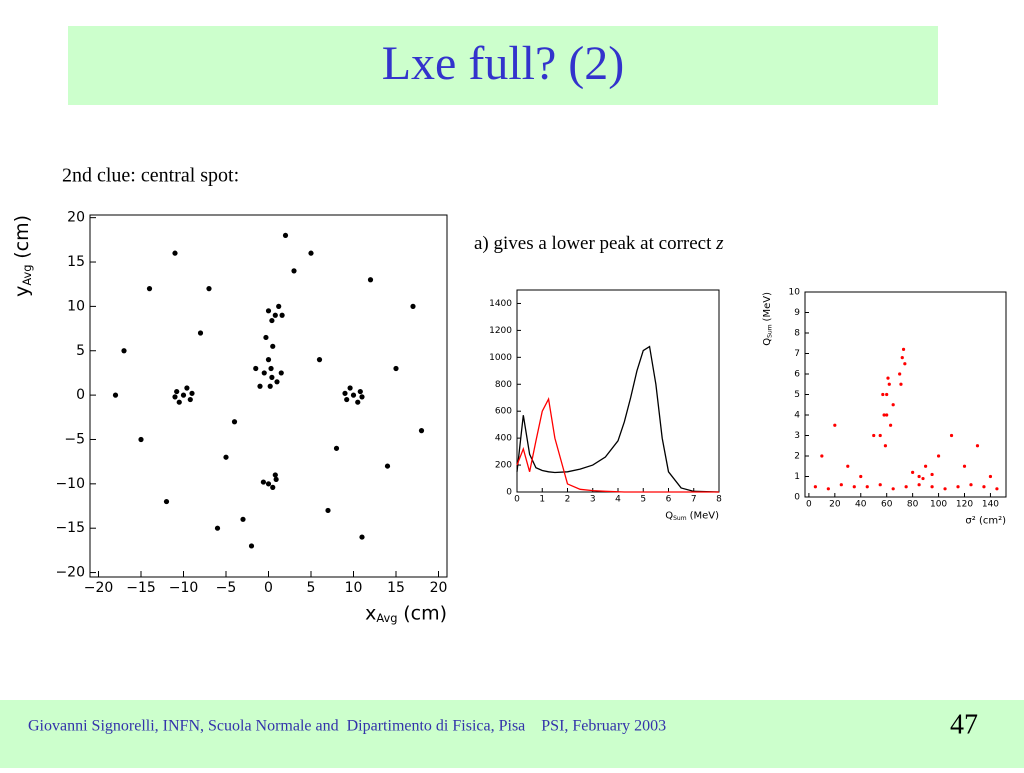 The image size is (1024, 773). I want to click on x-tick-label: 6, so click(669, 500).